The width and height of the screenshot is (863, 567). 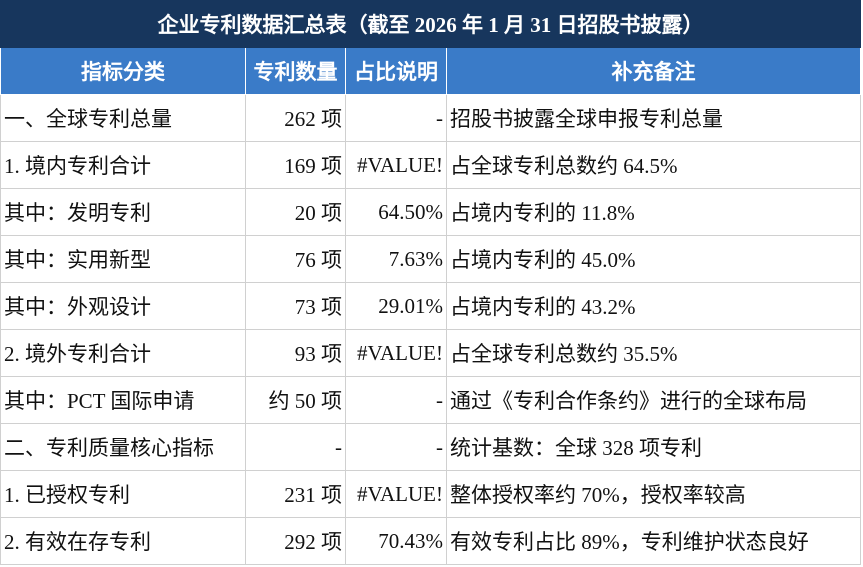 What do you see at coordinates (123, 306) in the screenshot?
I see `table-cell: 其中：外观设计` at bounding box center [123, 306].